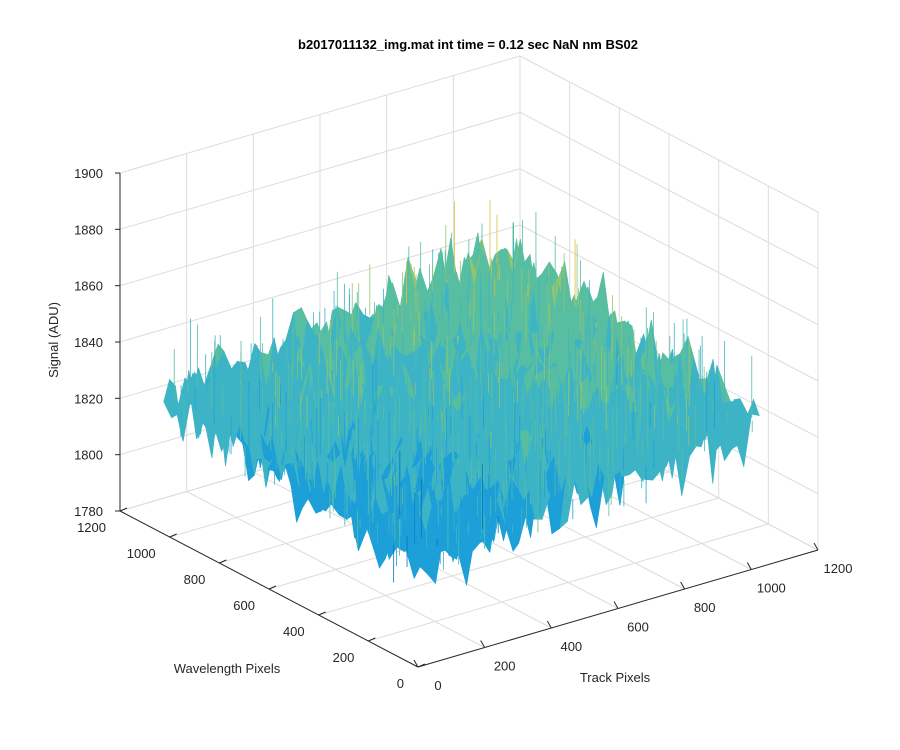 Image resolution: width=900 pixels, height=750 pixels. I want to click on x-axis-label: Track Pixels, so click(615, 677).